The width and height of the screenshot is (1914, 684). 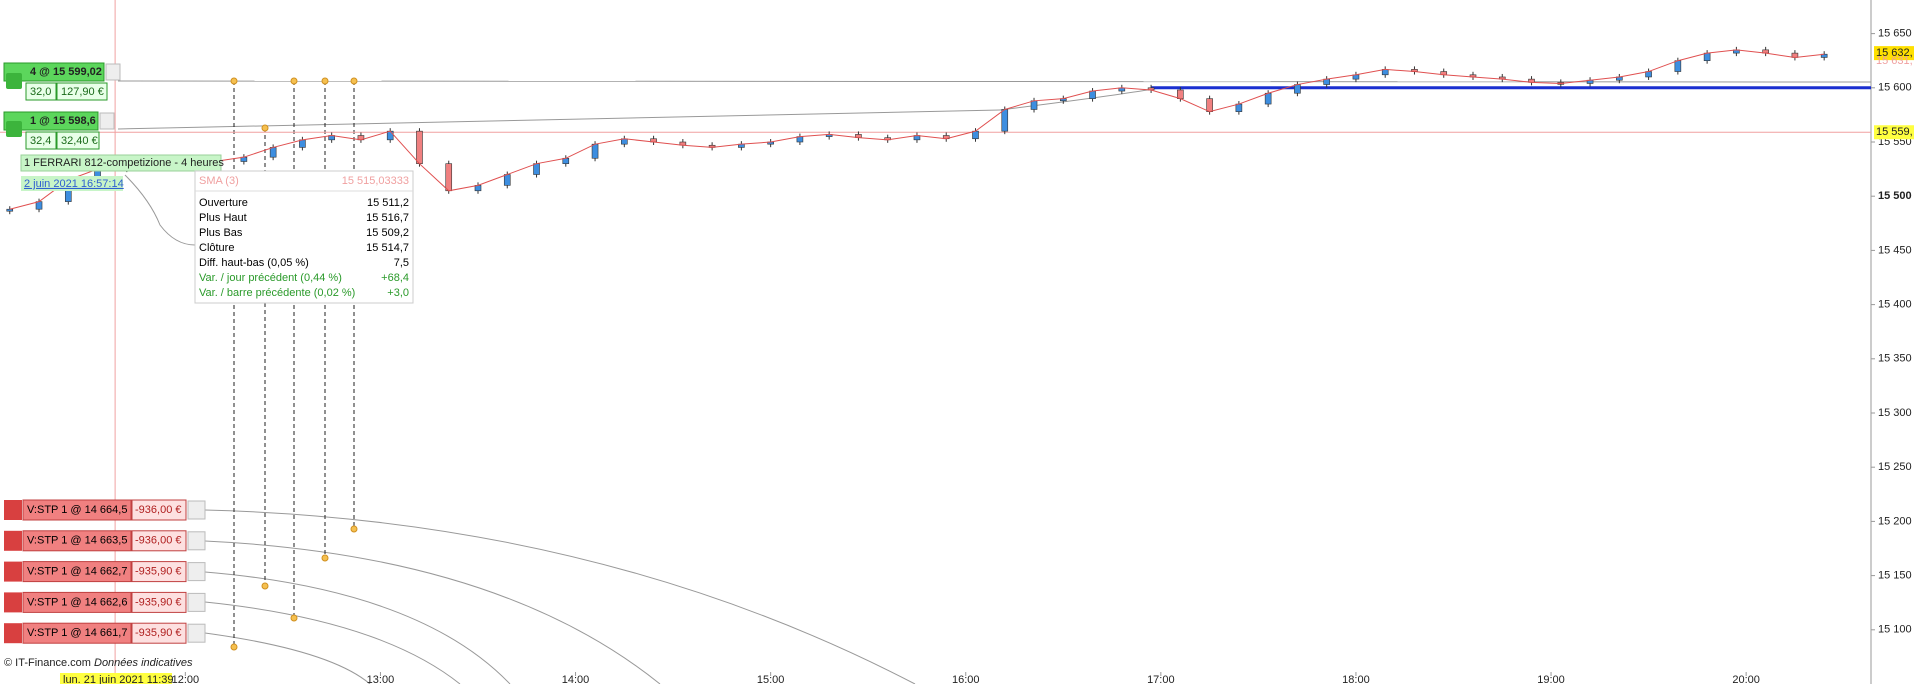 I want to click on connector, so click(x=160, y=210).